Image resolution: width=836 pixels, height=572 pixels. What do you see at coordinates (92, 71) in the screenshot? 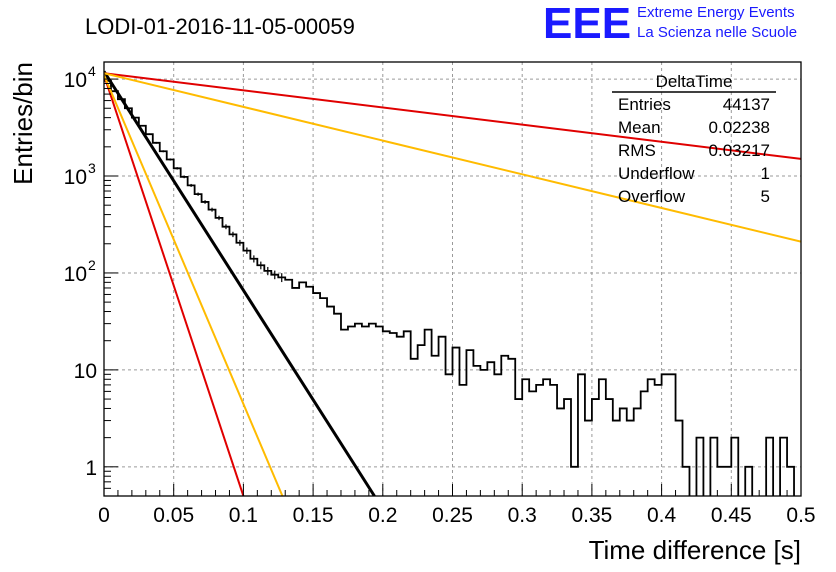
I see `y-tick-exponent: 4` at bounding box center [92, 71].